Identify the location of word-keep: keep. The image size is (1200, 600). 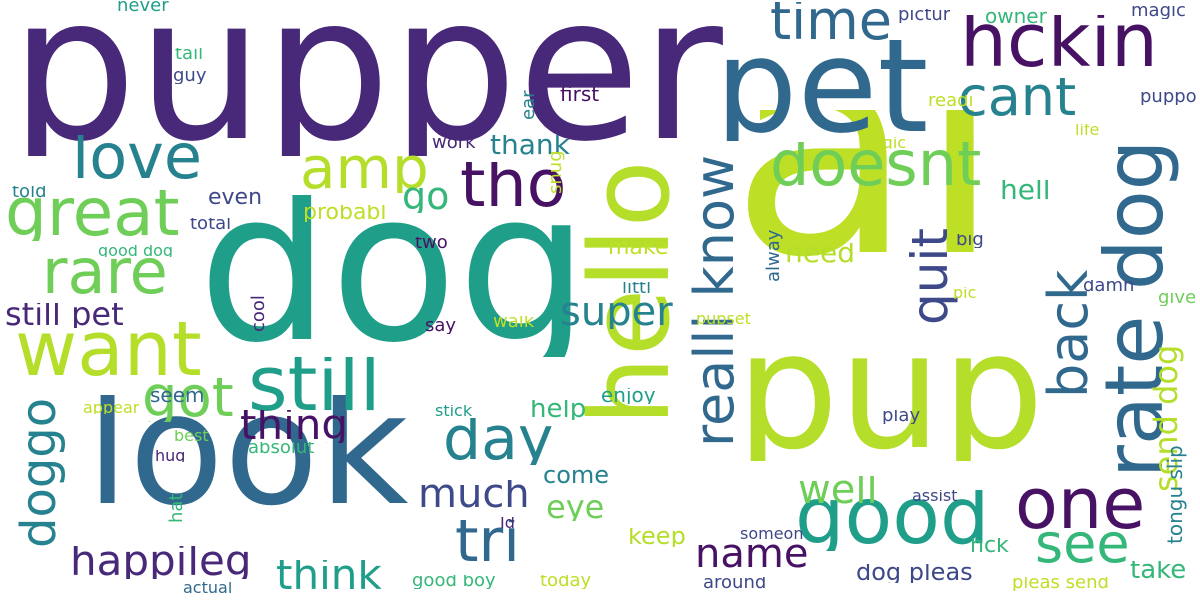
(657, 537).